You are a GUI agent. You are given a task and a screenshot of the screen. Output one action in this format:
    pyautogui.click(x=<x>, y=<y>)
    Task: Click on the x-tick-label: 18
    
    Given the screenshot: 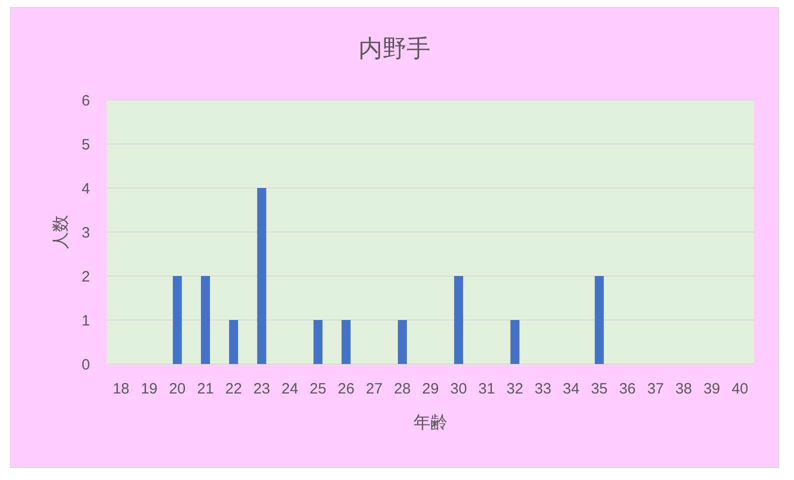 What is the action you would take?
    pyautogui.click(x=121, y=389)
    